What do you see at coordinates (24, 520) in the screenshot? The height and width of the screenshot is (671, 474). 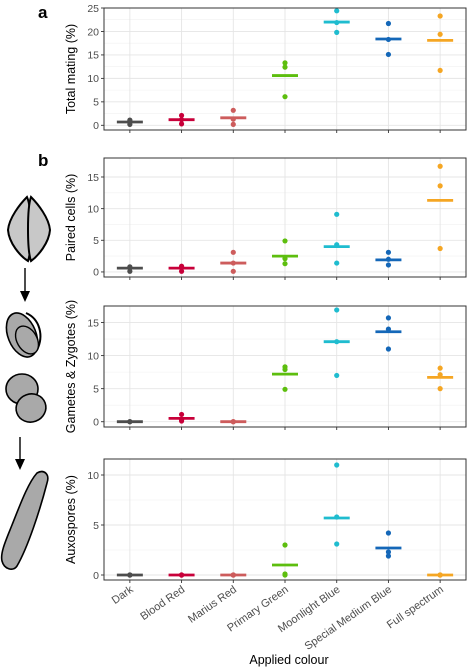 I see `auxospore-icon` at bounding box center [24, 520].